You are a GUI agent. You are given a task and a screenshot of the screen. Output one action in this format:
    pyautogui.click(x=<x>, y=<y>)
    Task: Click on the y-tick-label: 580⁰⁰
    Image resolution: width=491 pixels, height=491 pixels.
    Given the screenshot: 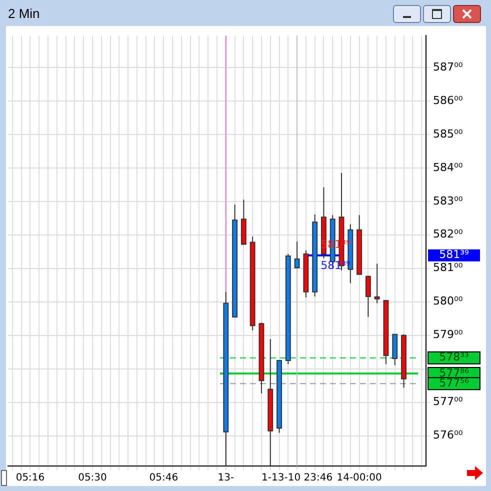 What is the action you would take?
    pyautogui.click(x=448, y=301)
    